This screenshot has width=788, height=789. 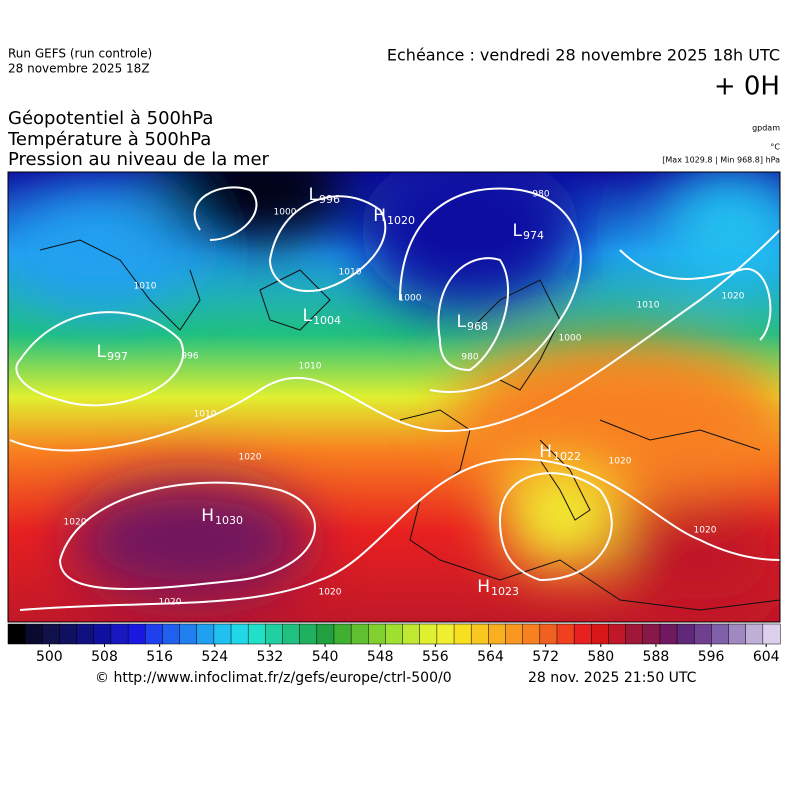 I want to click on pressure-center-value: 1022, so click(x=567, y=456).